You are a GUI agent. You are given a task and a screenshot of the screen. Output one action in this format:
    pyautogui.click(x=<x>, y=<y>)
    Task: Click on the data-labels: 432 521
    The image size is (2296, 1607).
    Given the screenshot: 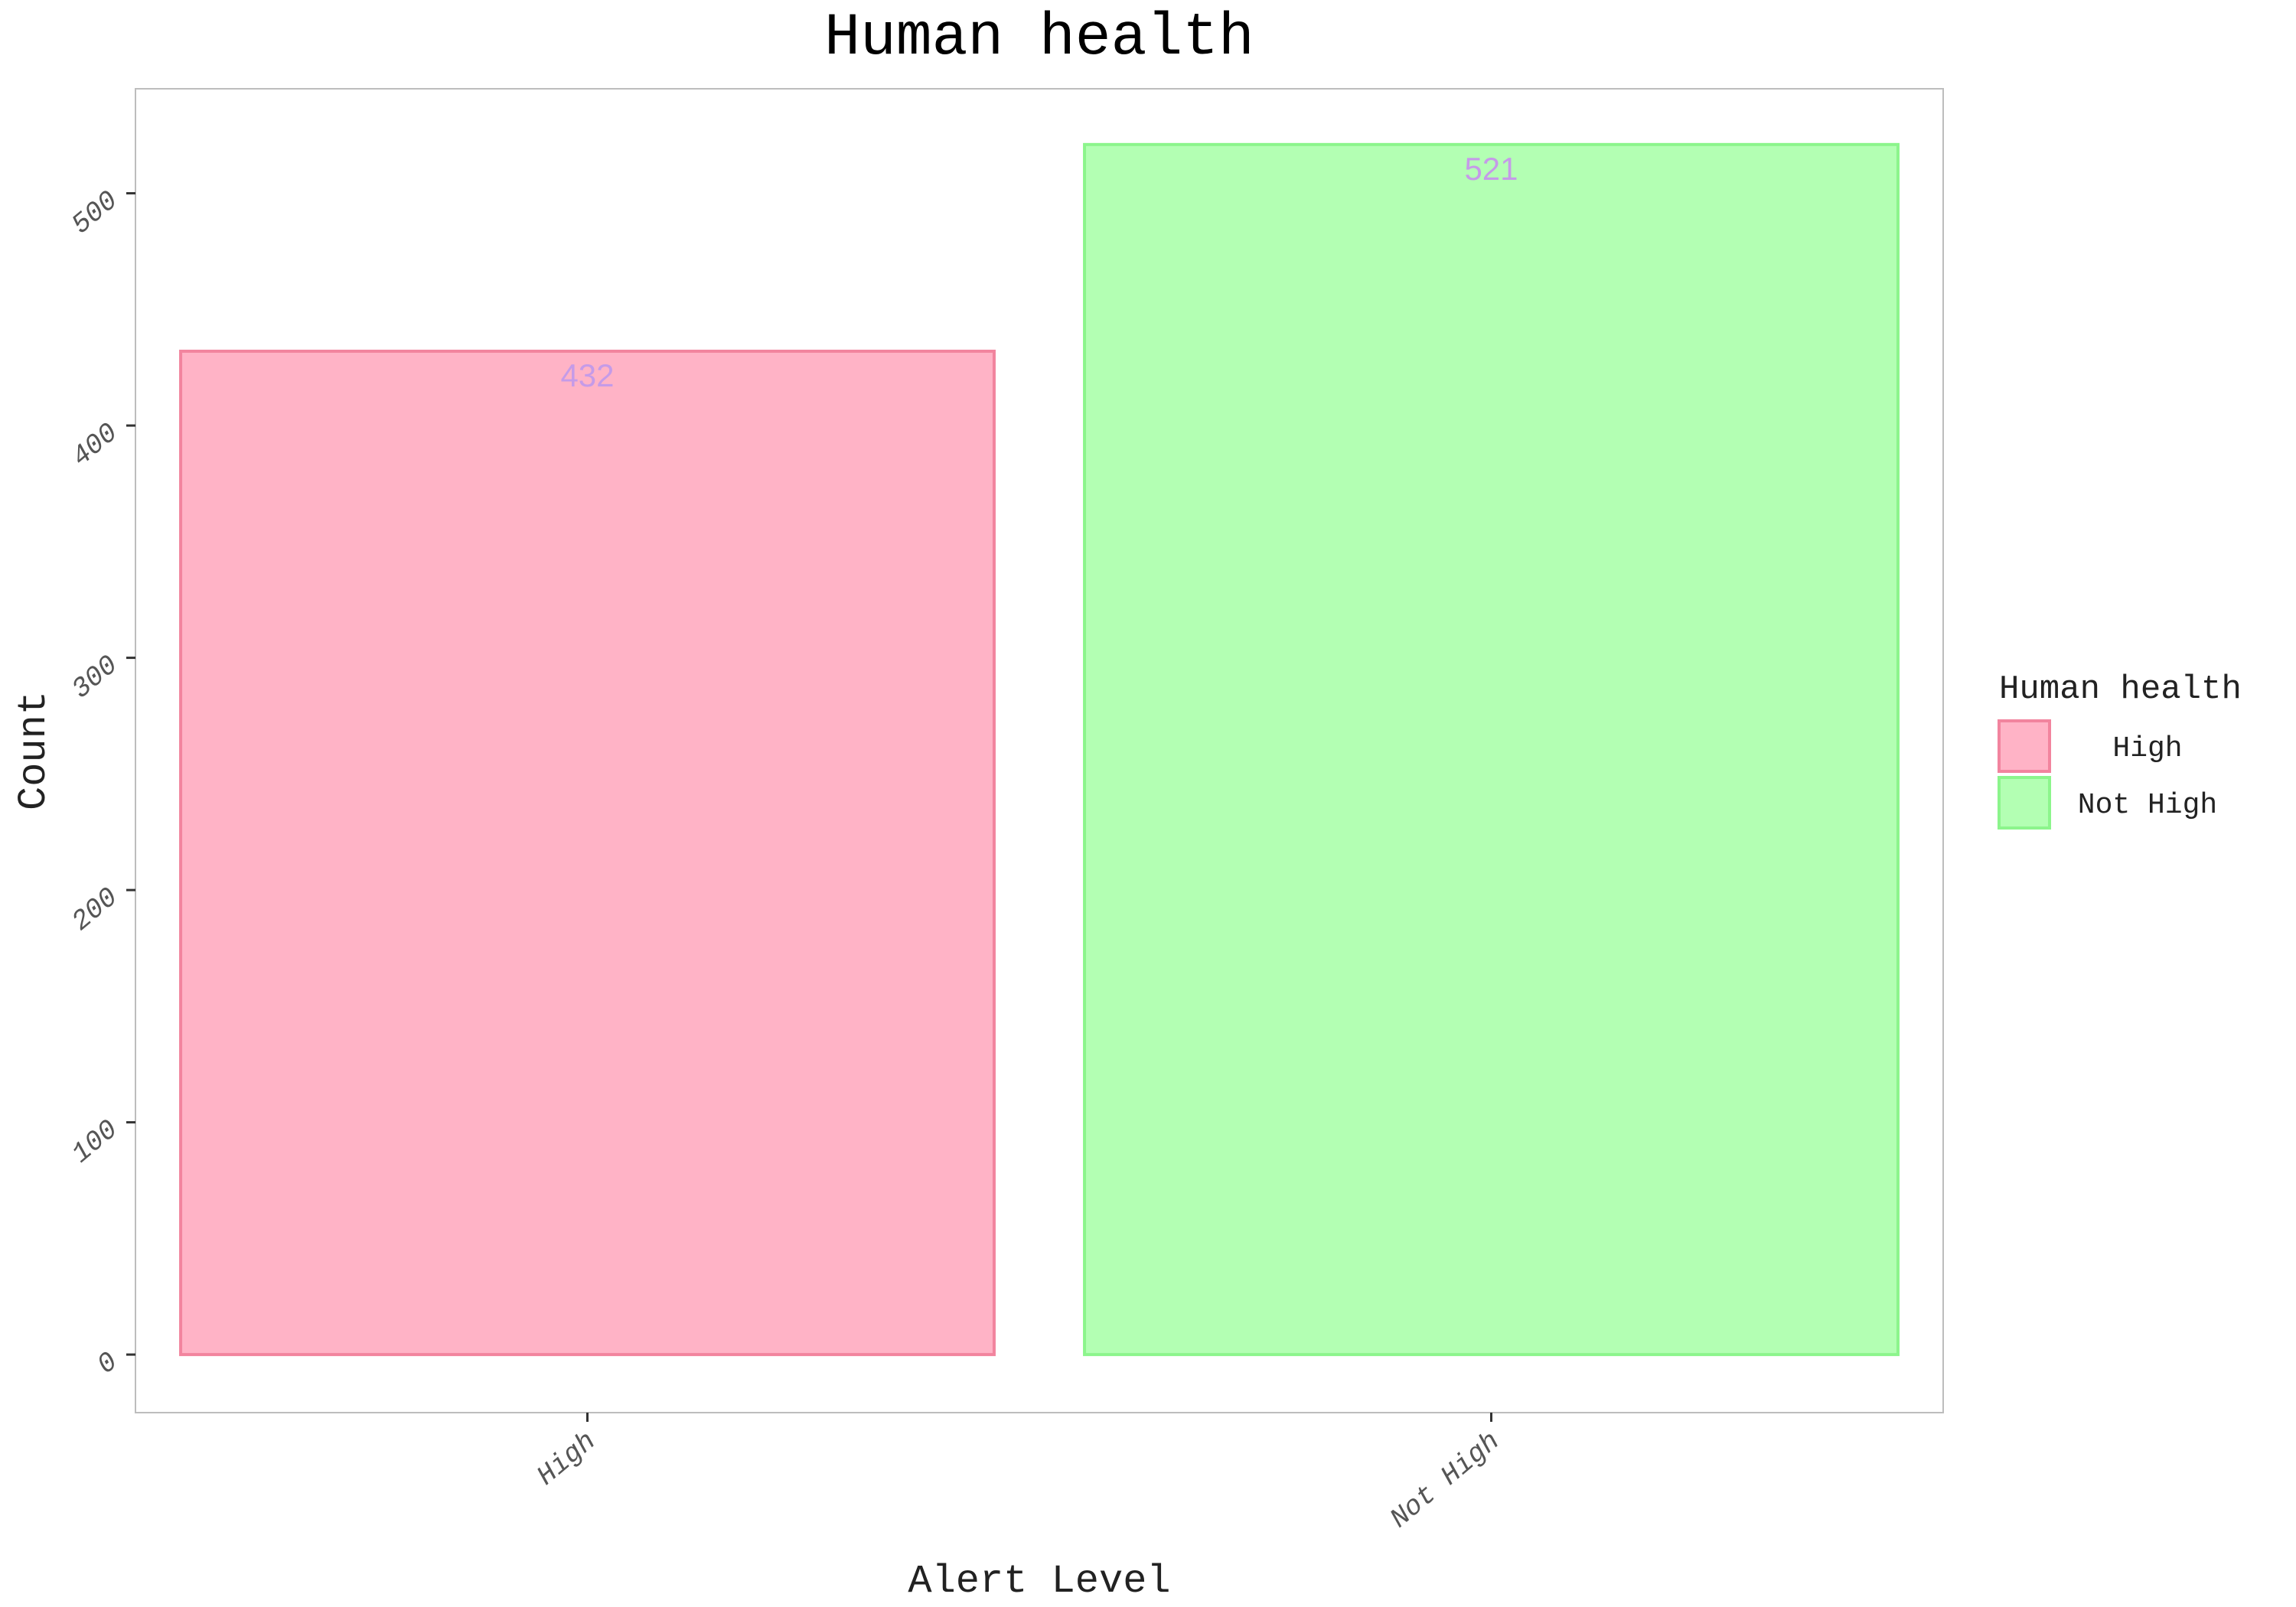 What is the action you would take?
    pyautogui.click(x=1039, y=272)
    